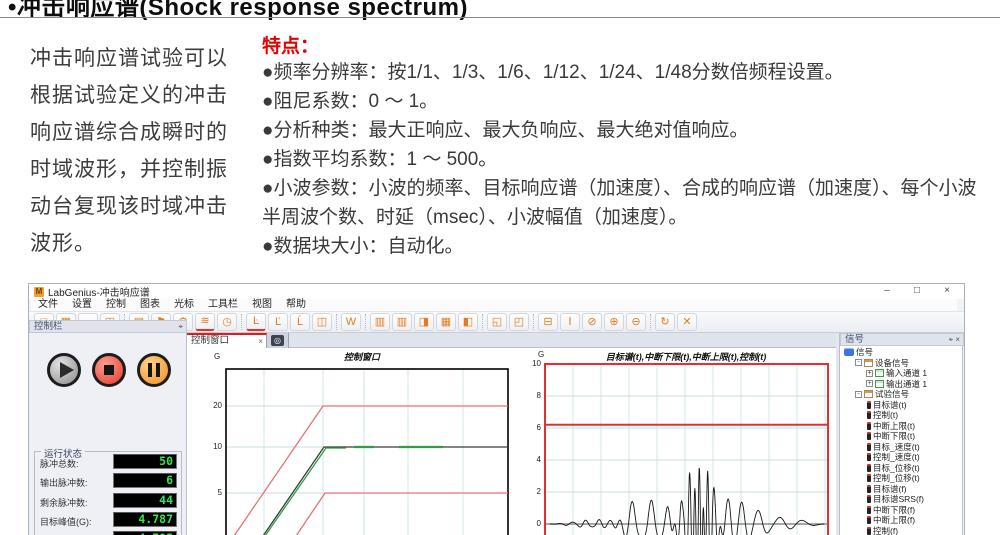 The height and width of the screenshot is (535, 1000). What do you see at coordinates (947, 290) in the screenshot?
I see `close-button: ×` at bounding box center [947, 290].